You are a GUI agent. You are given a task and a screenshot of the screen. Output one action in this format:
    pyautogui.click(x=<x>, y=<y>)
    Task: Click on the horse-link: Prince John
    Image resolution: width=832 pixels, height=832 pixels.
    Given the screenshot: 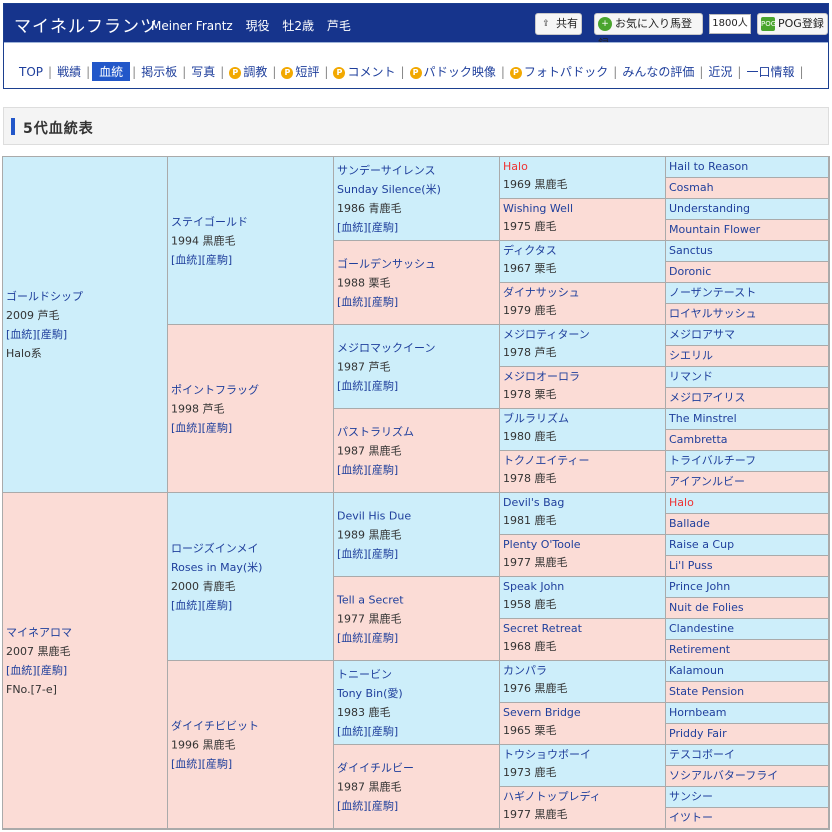 What is the action you would take?
    pyautogui.click(x=700, y=586)
    